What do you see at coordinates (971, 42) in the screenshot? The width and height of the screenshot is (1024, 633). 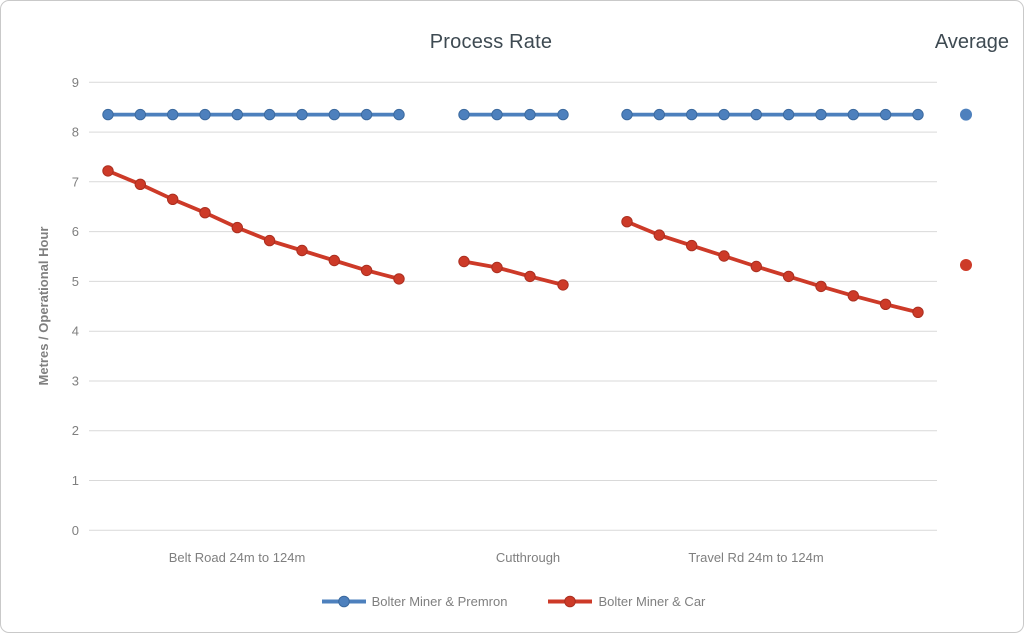 I see `average-column-title: Average` at bounding box center [971, 42].